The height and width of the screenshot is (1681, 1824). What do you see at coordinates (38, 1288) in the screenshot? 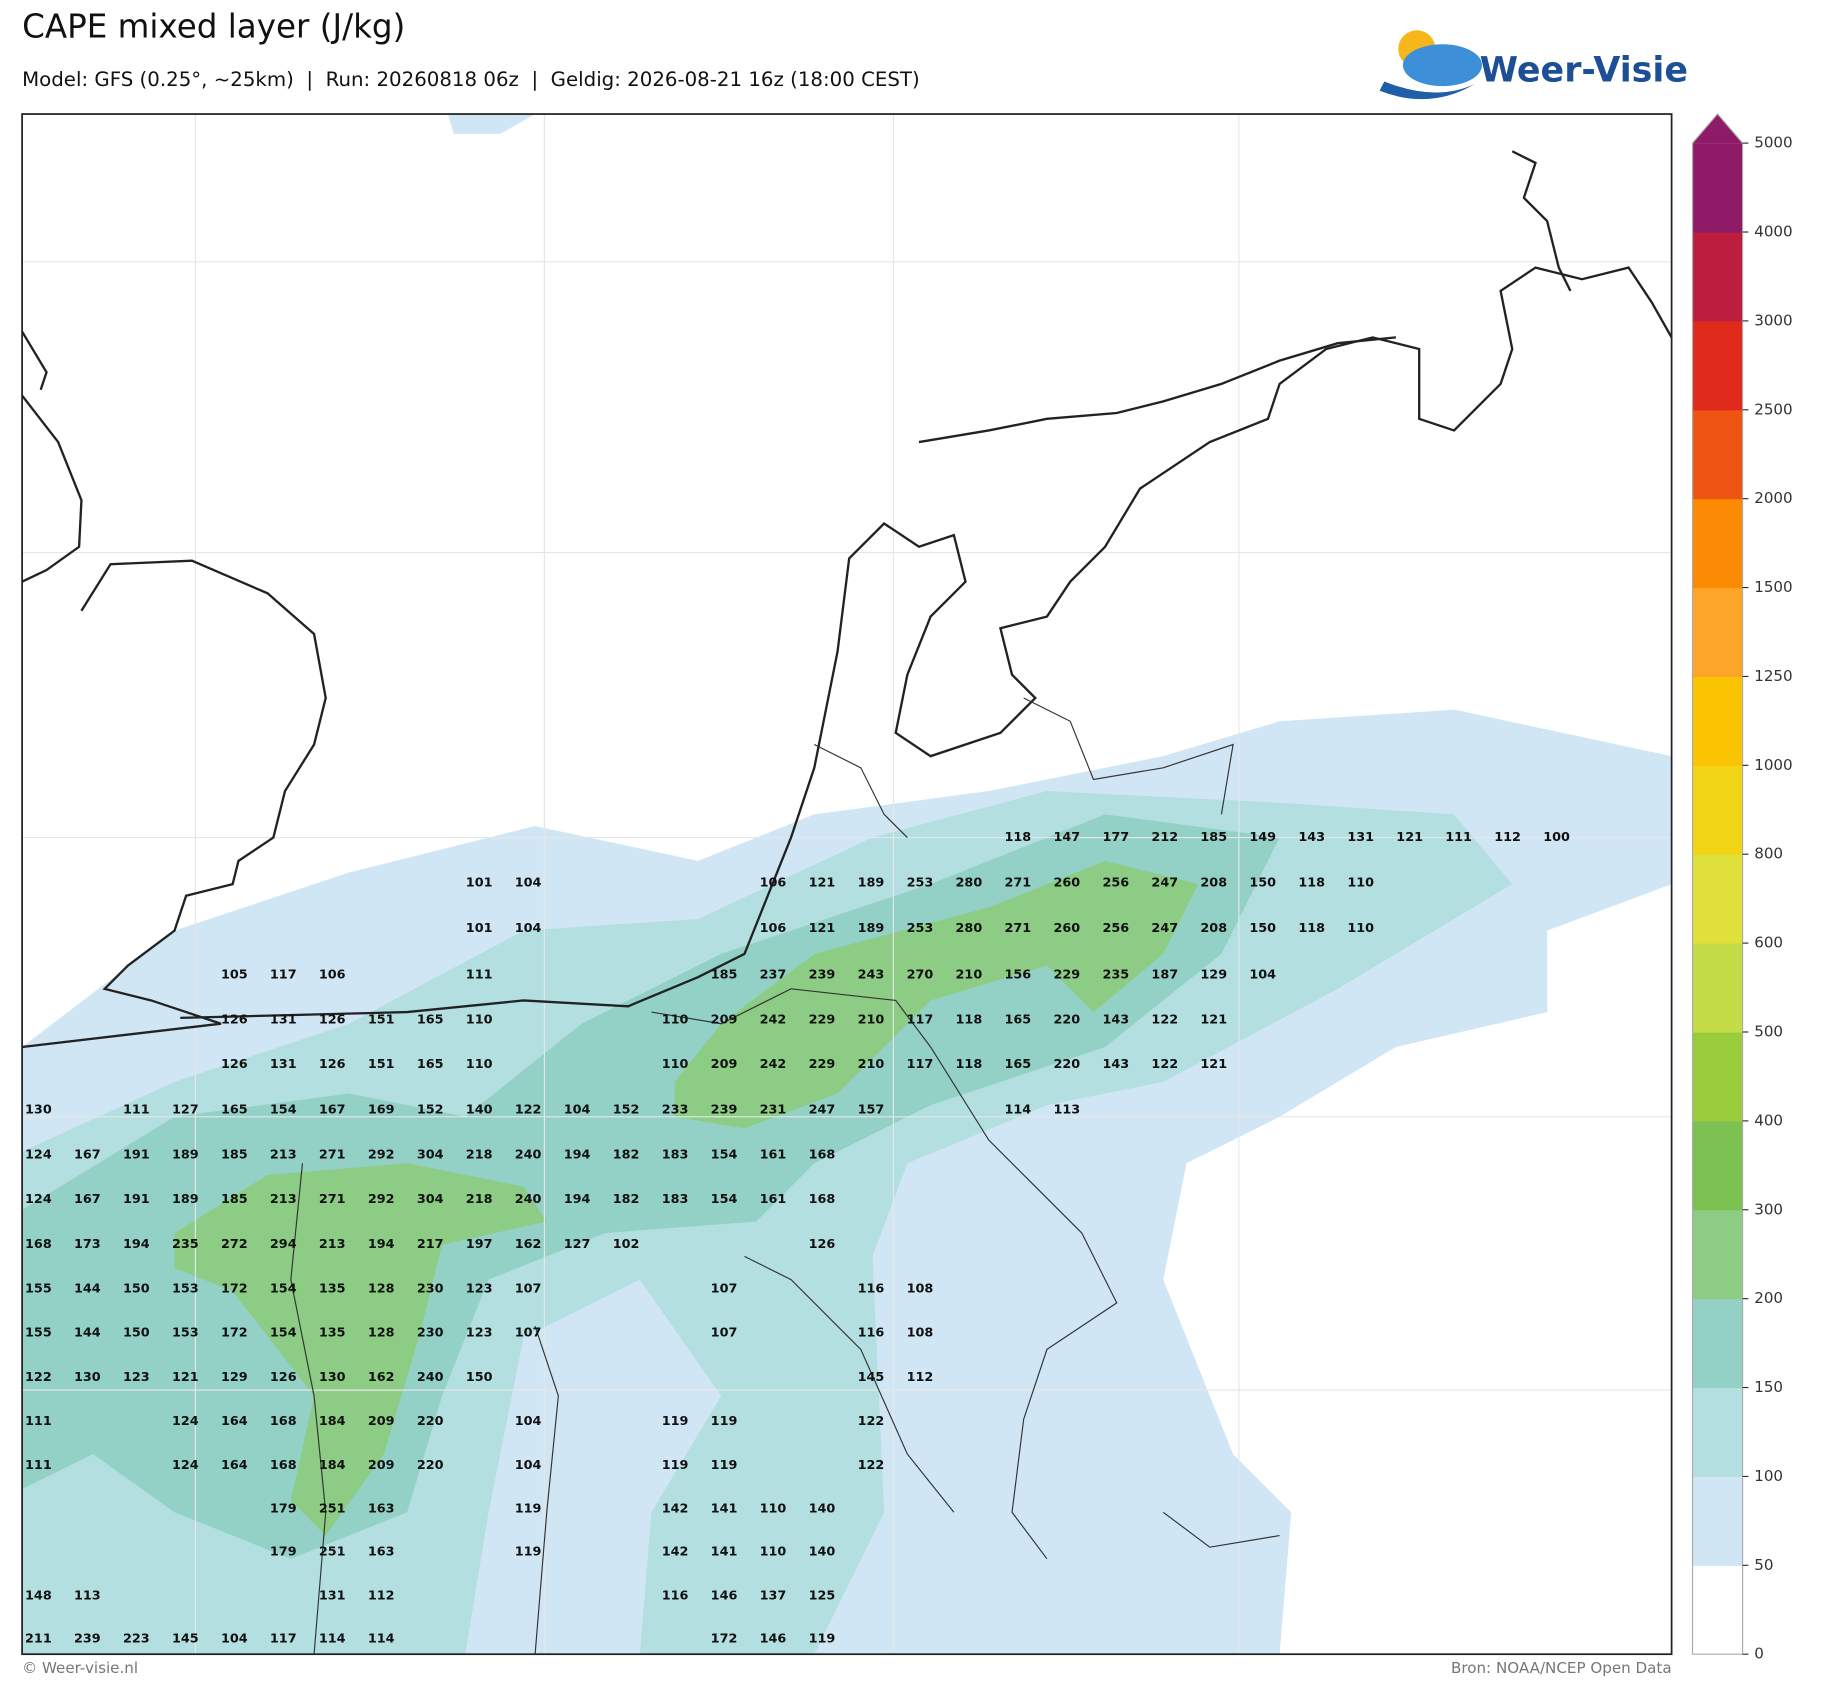
I see `value-label: 155` at bounding box center [38, 1288].